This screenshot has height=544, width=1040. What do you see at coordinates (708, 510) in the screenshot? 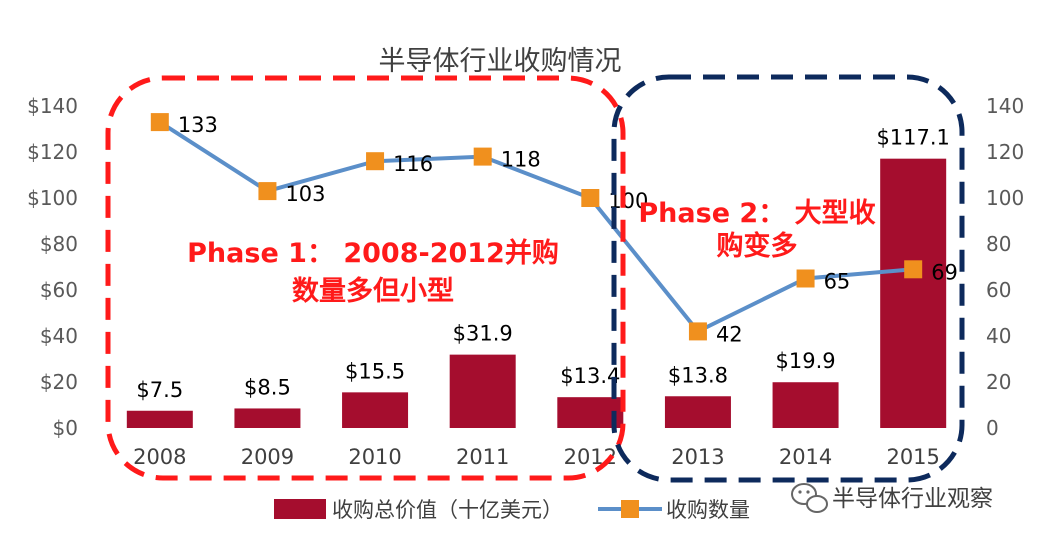
I see `legend-line-label: 收购数量` at bounding box center [708, 510].